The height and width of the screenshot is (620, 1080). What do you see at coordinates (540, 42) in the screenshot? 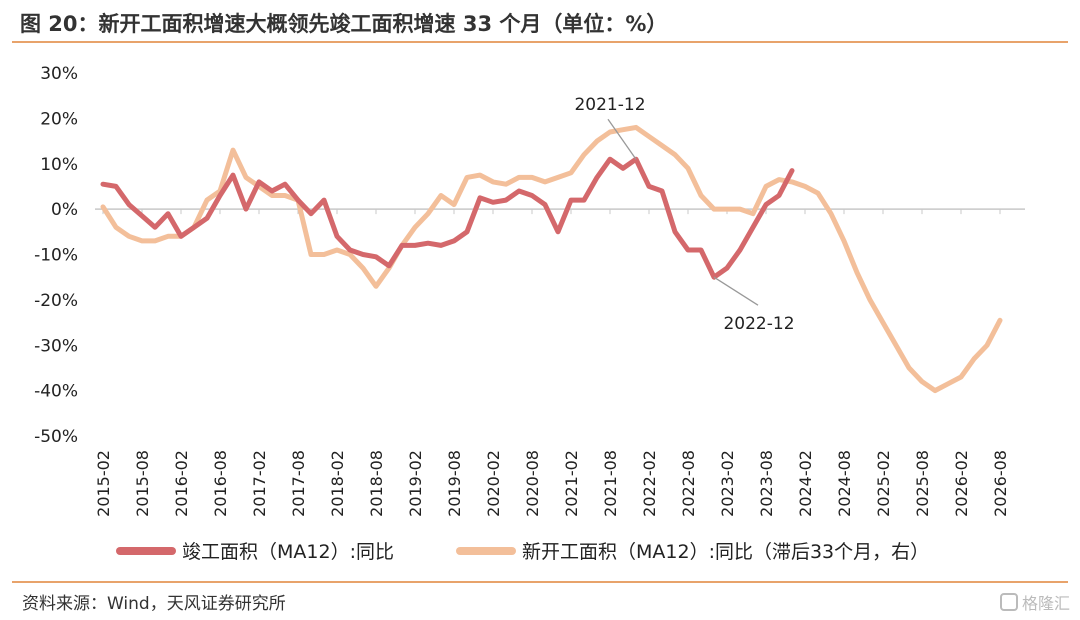
I see `title-divider` at bounding box center [540, 42].